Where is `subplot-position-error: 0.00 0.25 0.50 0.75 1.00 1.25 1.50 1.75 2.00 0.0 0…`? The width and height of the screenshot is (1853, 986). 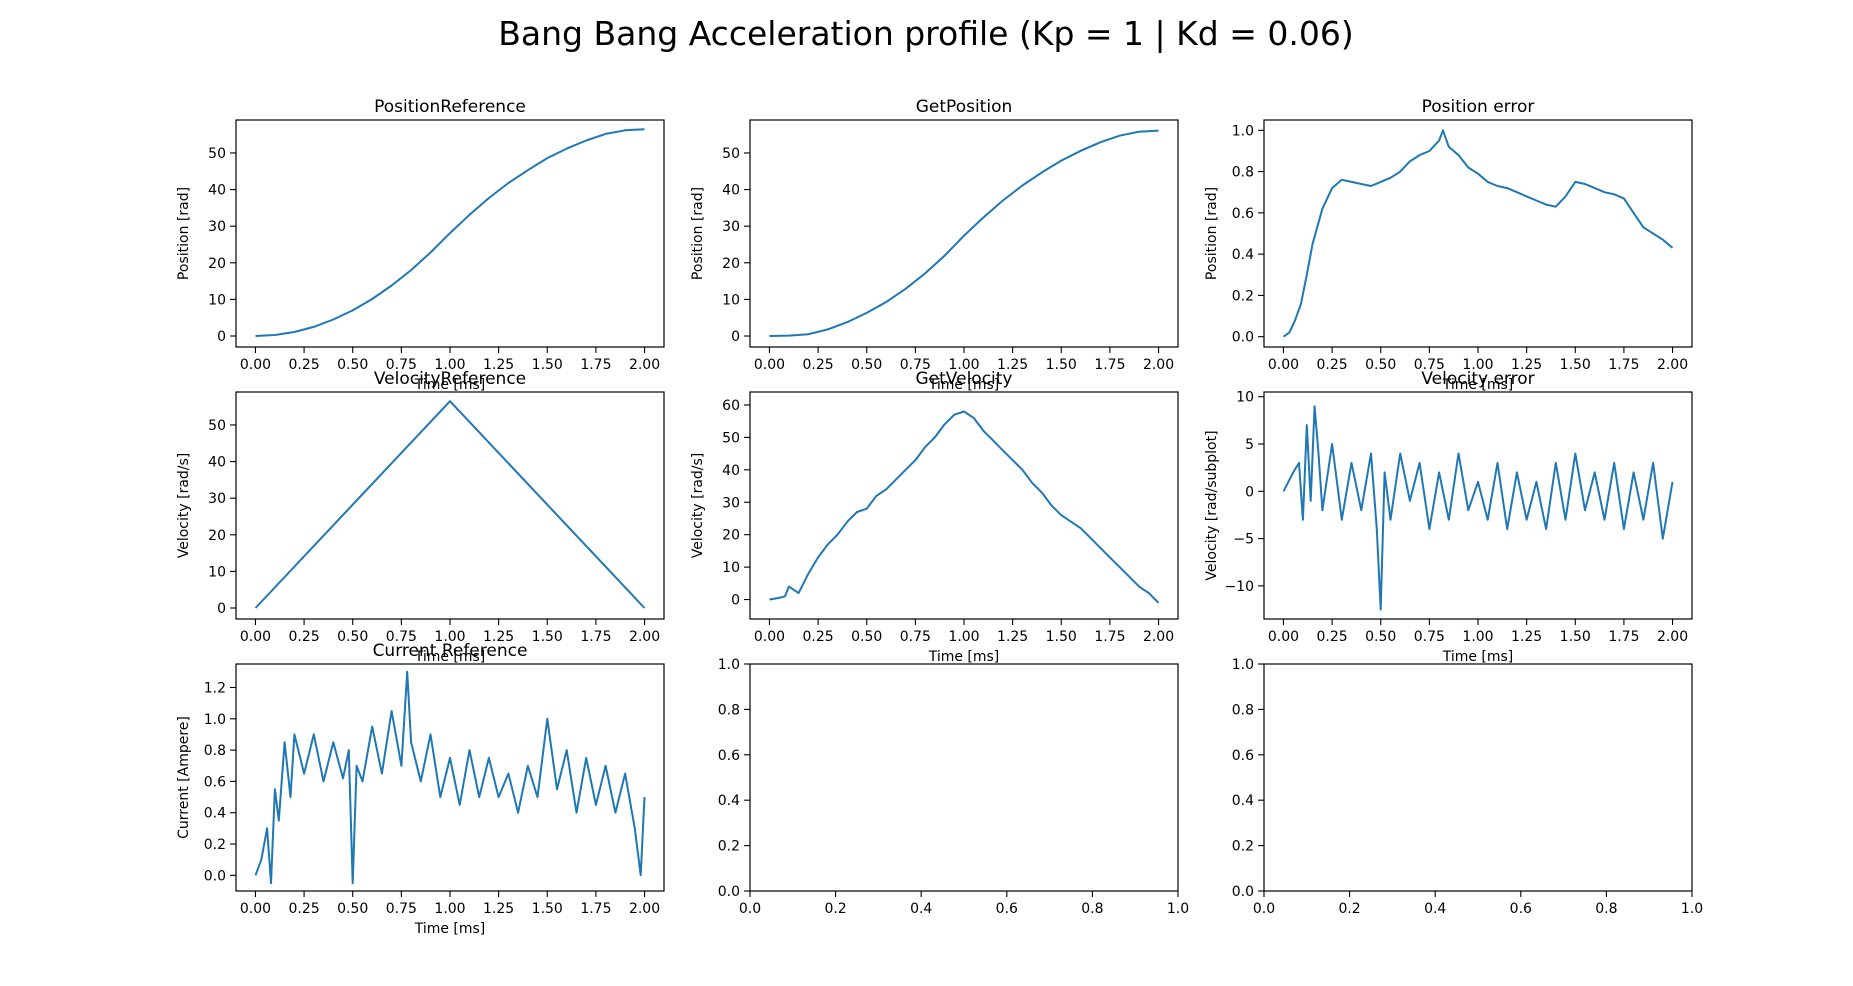
subplot-position-error: 0.00 0.25 0.50 0.75 1.00 1.25 1.50 1.75 2.00 0.0 0… is located at coordinates (1448, 245).